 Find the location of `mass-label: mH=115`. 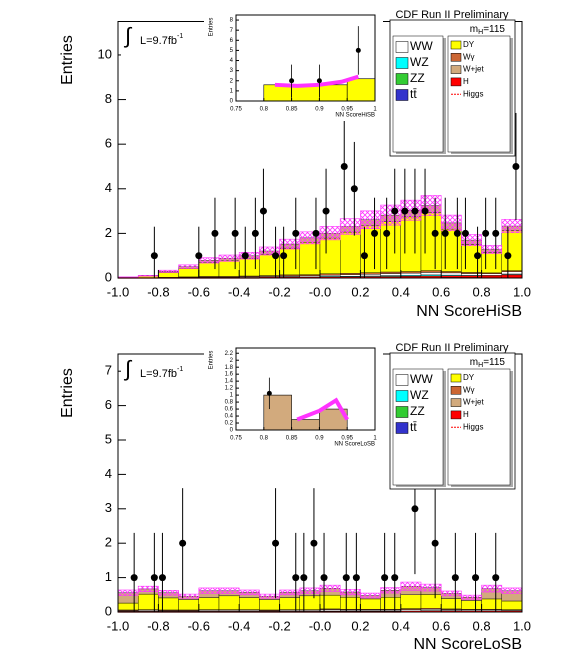

mass-label: mH=115 is located at coordinates (488, 30).